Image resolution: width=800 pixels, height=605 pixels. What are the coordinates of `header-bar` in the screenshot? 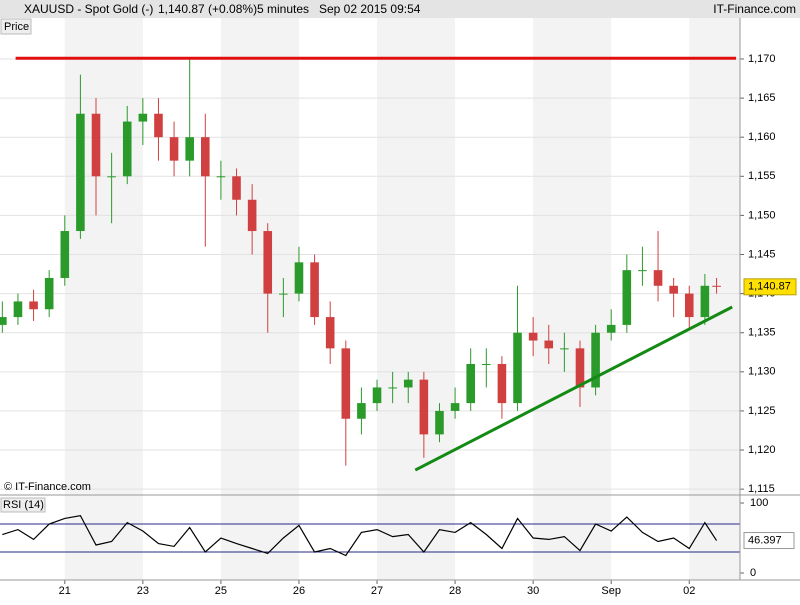 It's located at (400, 9).